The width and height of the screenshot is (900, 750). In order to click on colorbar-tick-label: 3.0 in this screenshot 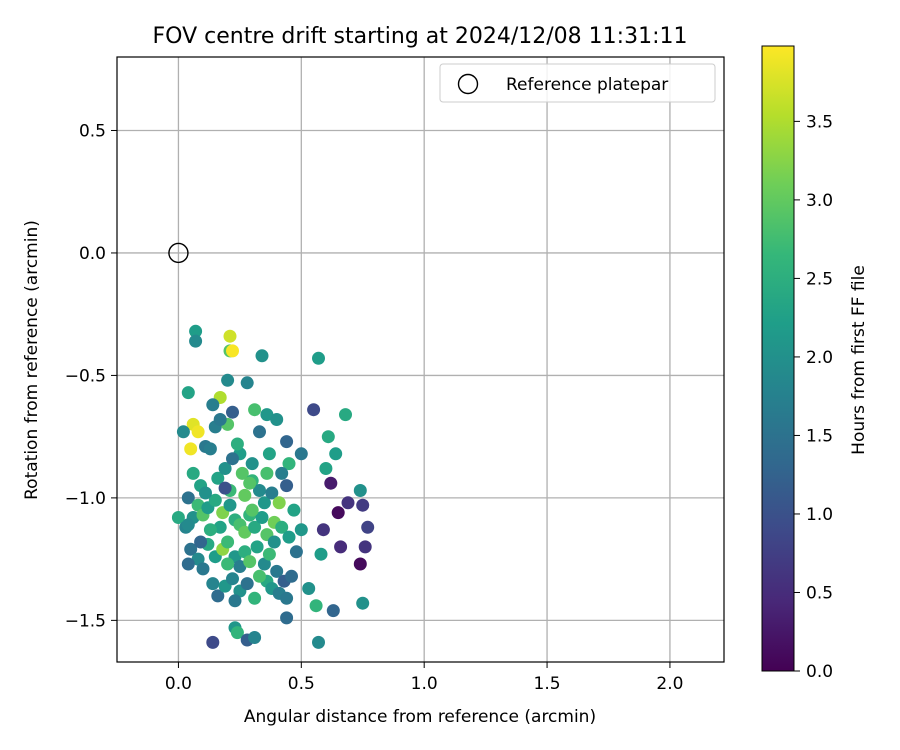, I will do `click(819, 201)`.